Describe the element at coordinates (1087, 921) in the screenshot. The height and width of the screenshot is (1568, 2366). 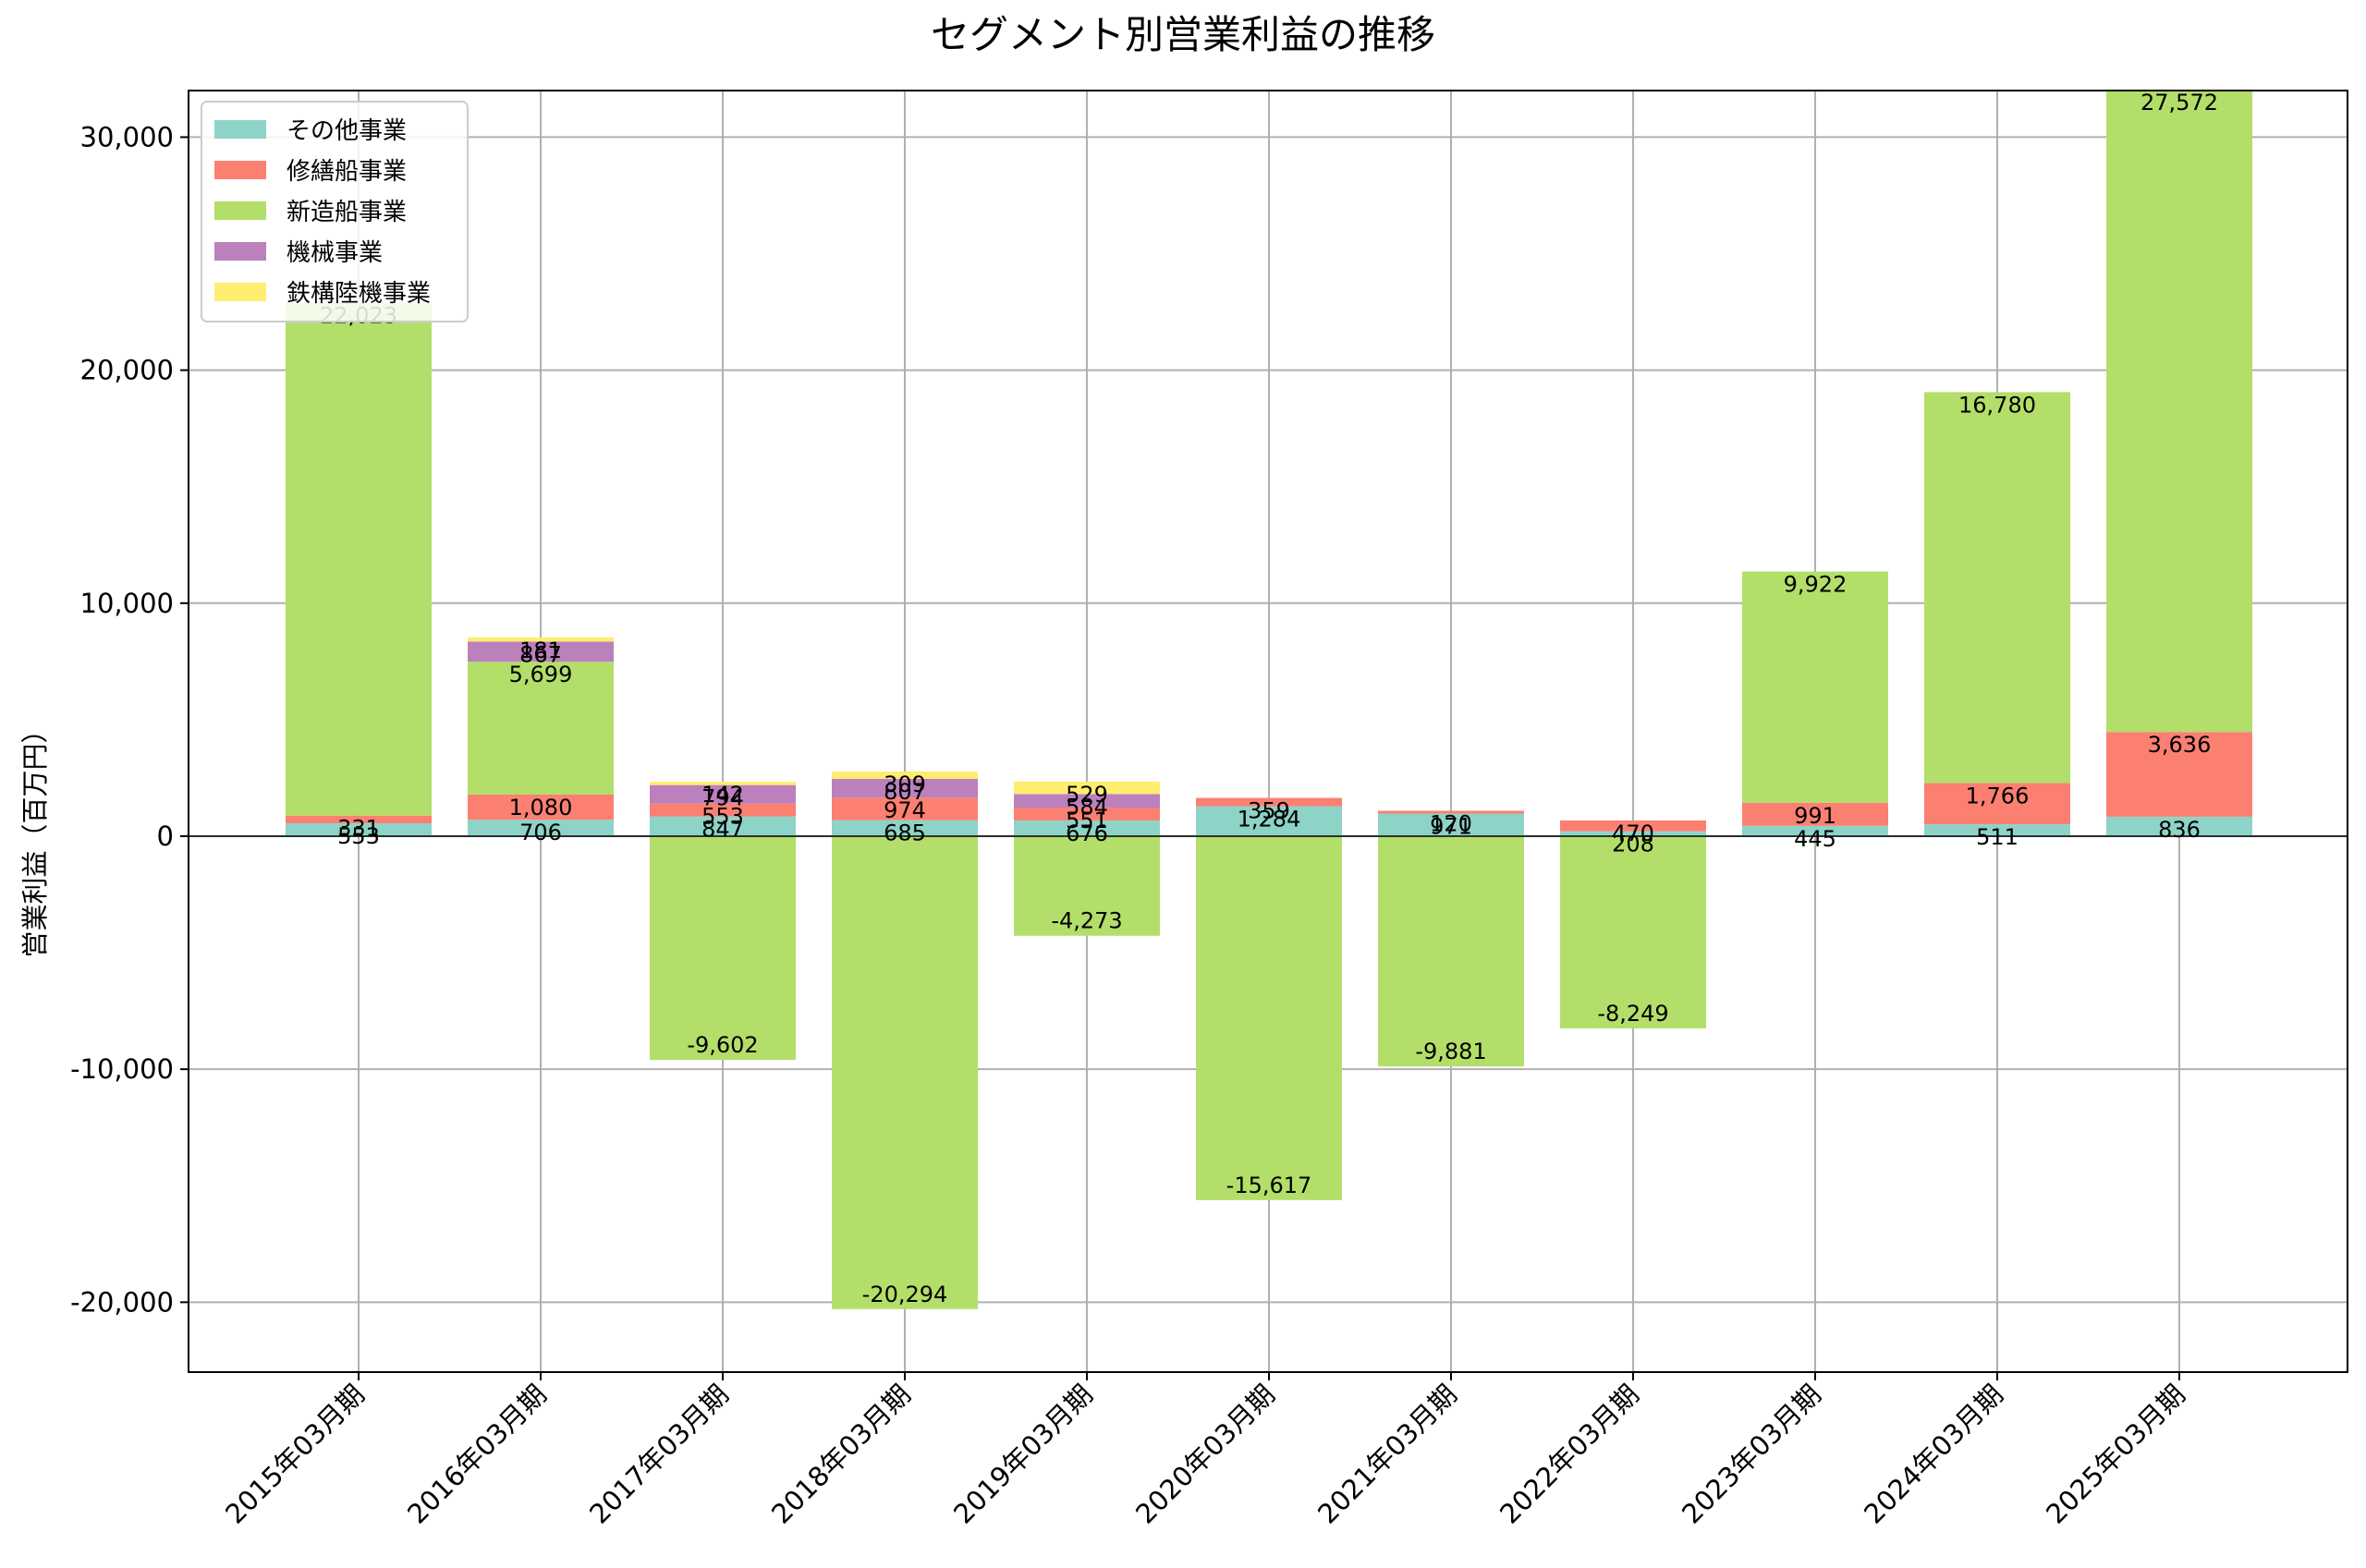
I see `data-label: -4,273` at that location.